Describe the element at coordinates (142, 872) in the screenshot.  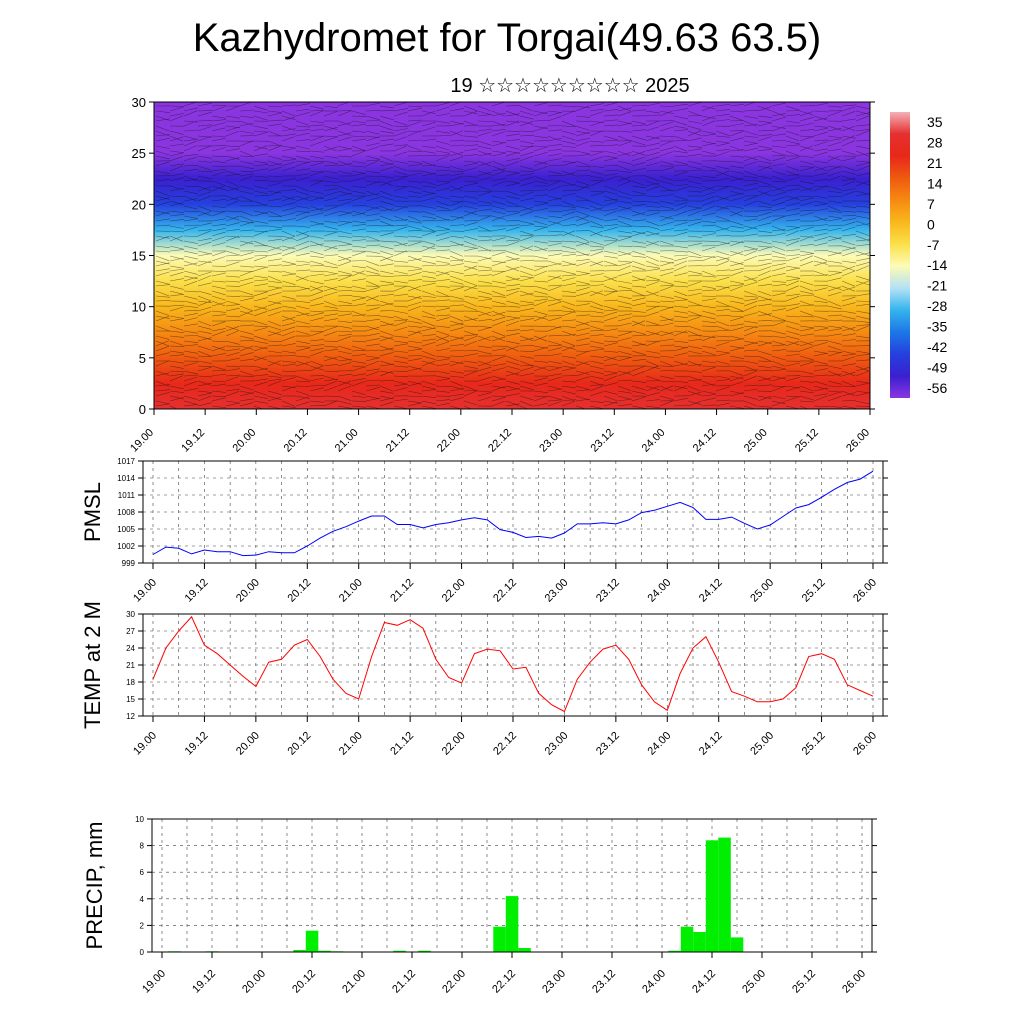
I see `y-tick-label: 6` at that location.